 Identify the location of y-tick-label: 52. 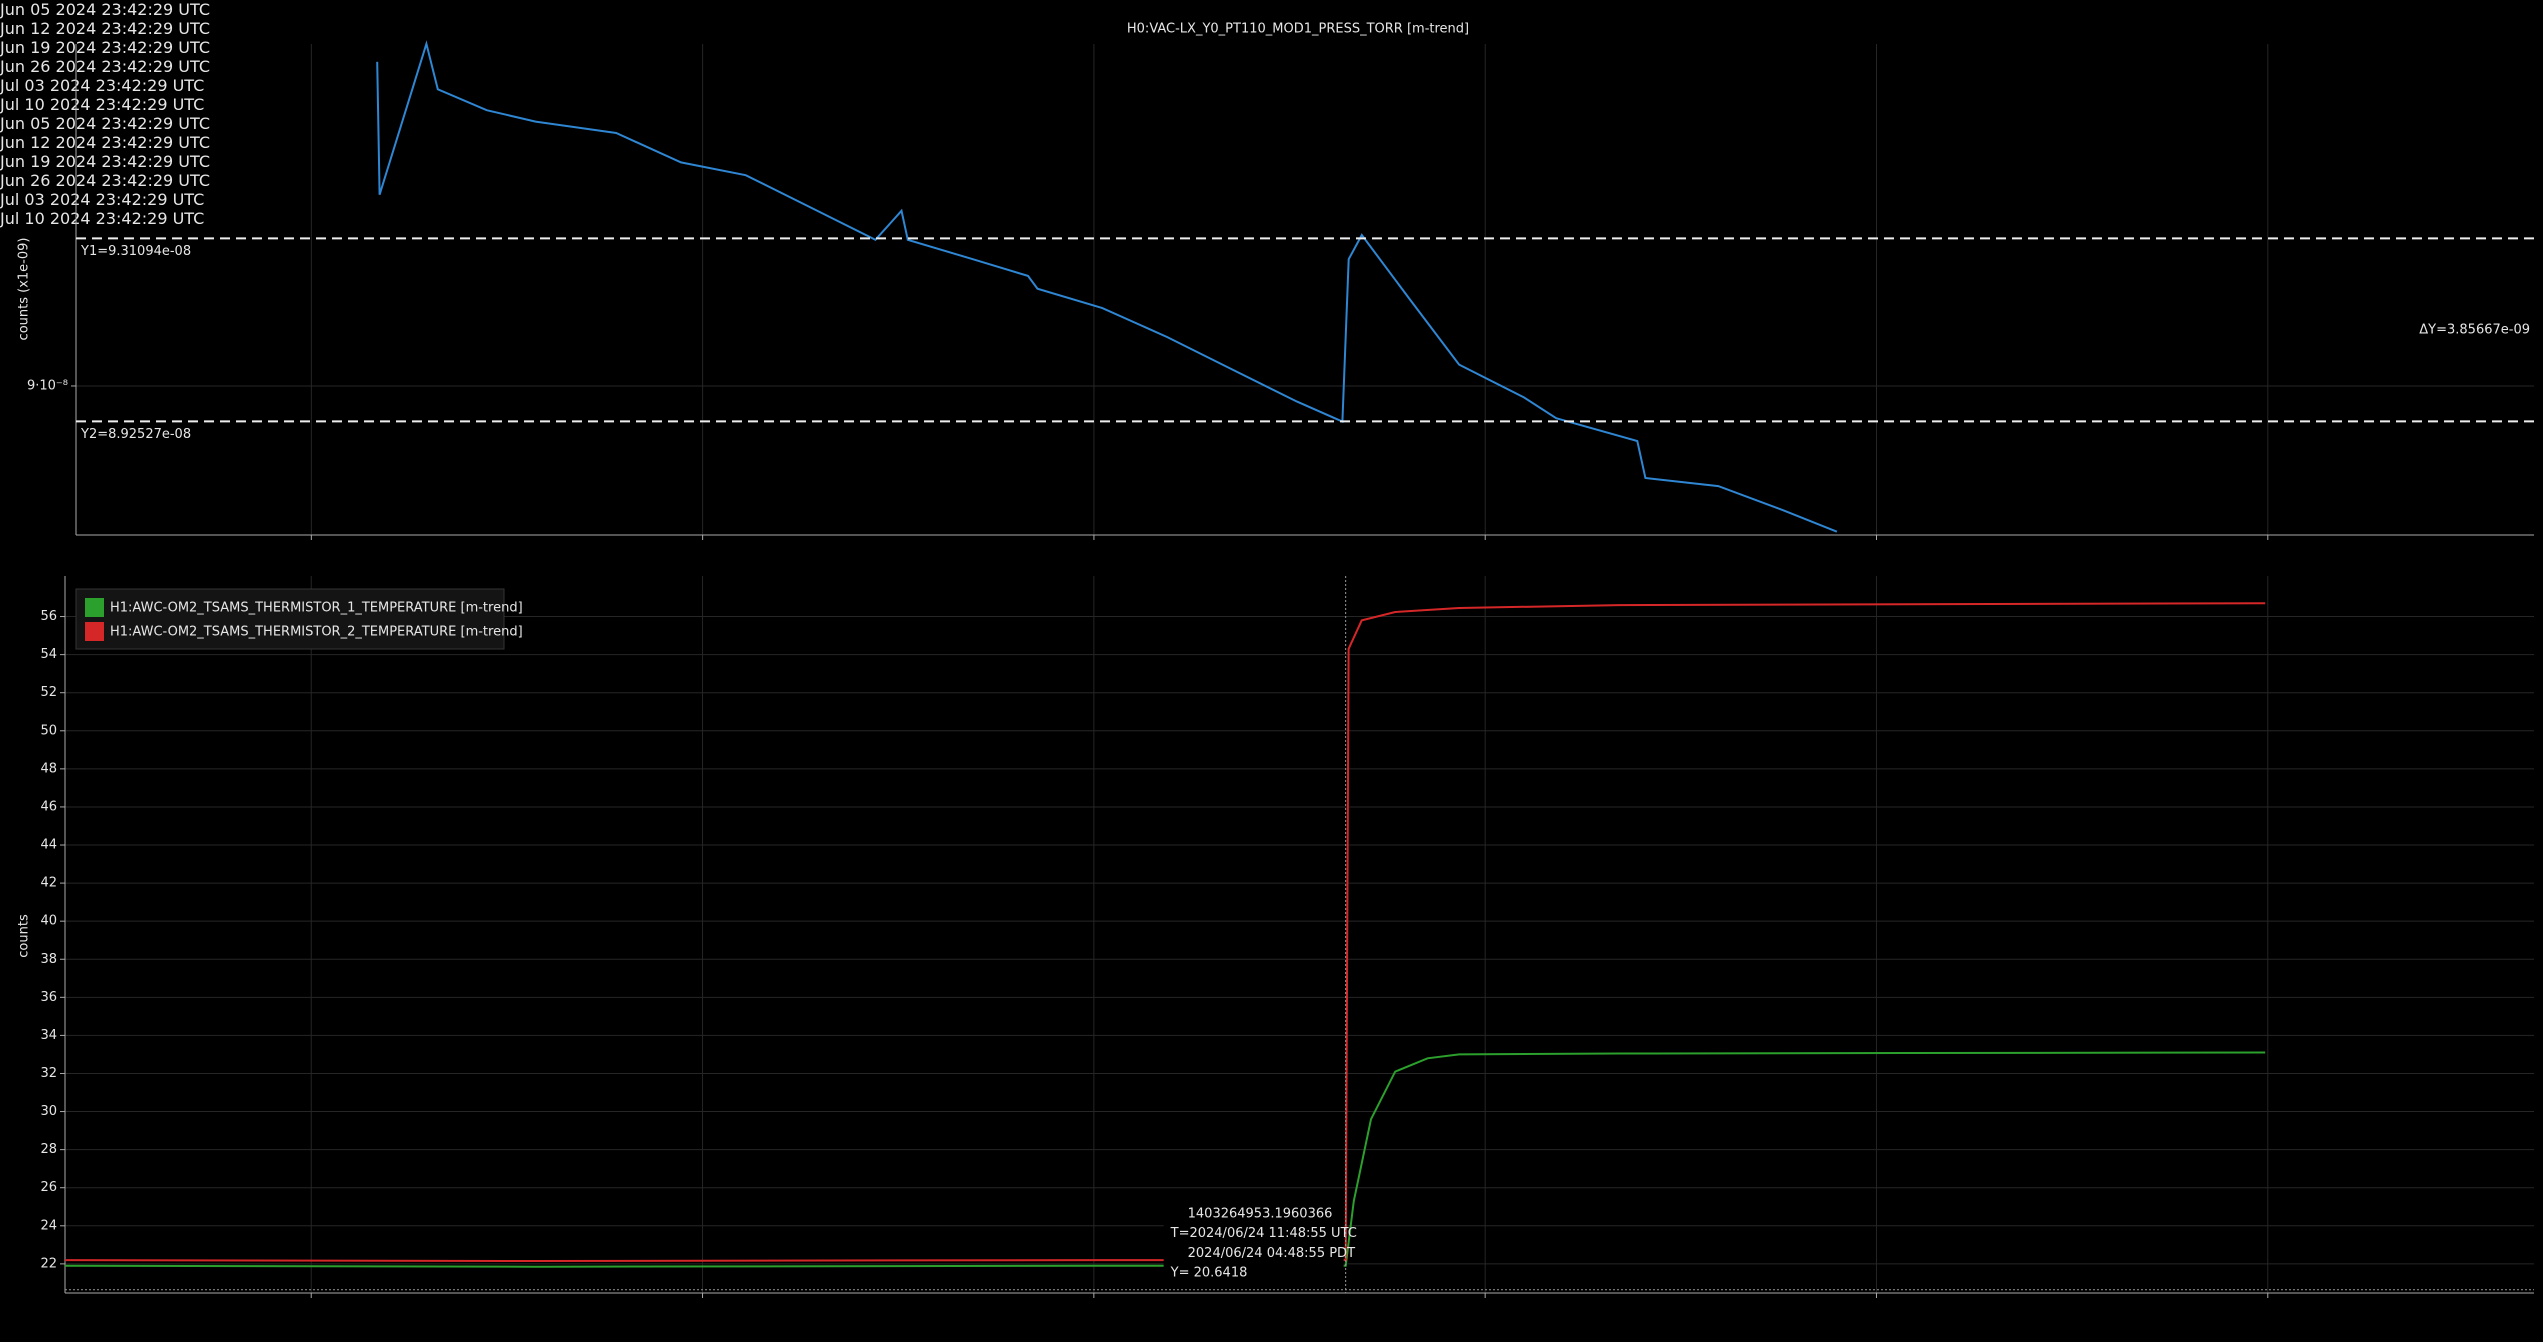
(48, 692).